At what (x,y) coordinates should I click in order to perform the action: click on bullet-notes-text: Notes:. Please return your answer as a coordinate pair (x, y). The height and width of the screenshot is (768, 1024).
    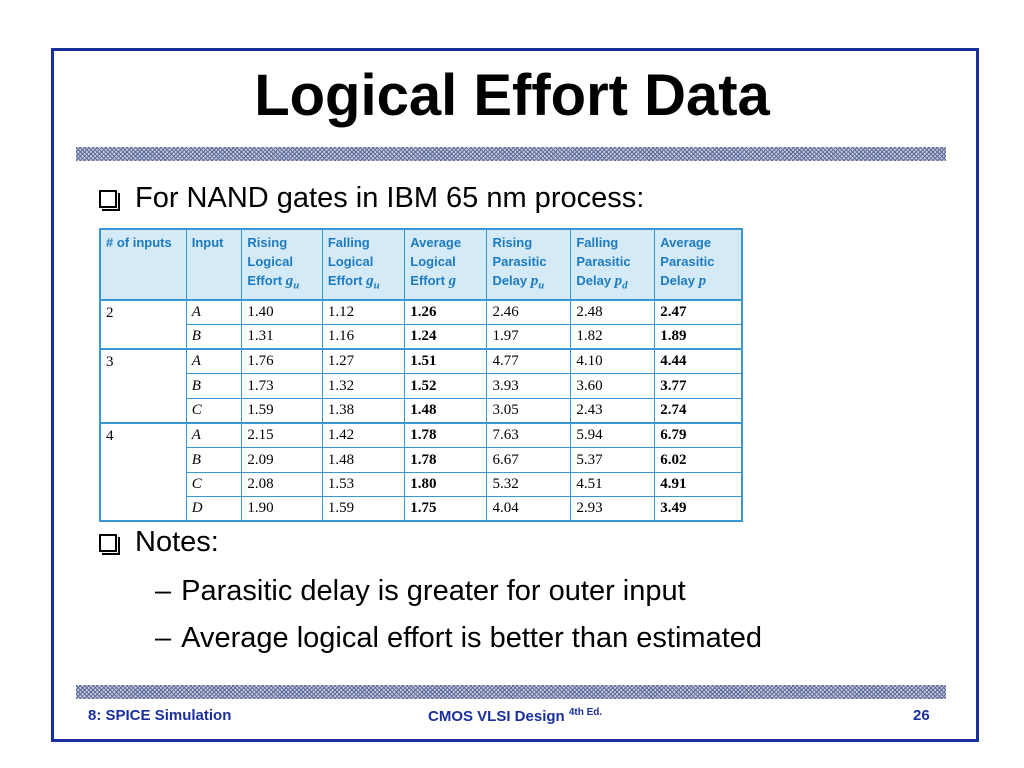
    Looking at the image, I should click on (177, 542).